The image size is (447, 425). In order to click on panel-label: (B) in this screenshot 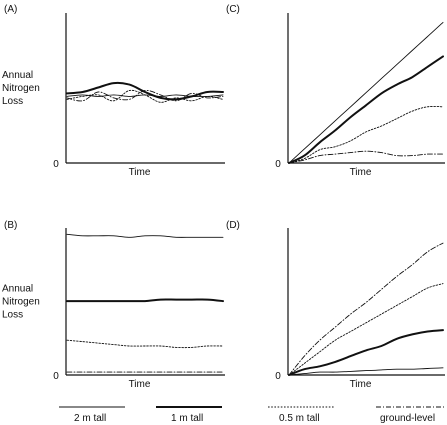, I will do `click(10, 225)`.